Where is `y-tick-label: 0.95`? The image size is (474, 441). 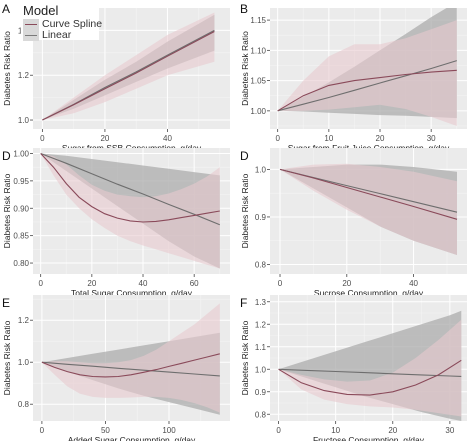 y-tick-label: 0.95 is located at coordinates (21, 181).